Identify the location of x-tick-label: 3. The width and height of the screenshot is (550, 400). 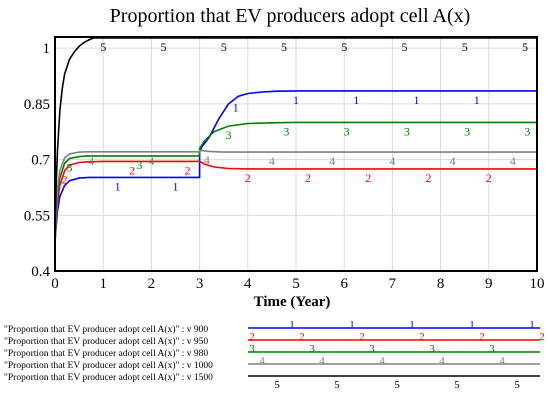
(200, 284).